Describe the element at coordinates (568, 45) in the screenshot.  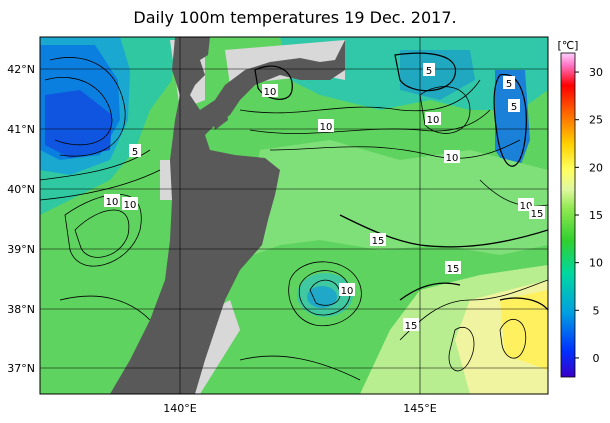
I see `colorbar-unit: [℃]` at that location.